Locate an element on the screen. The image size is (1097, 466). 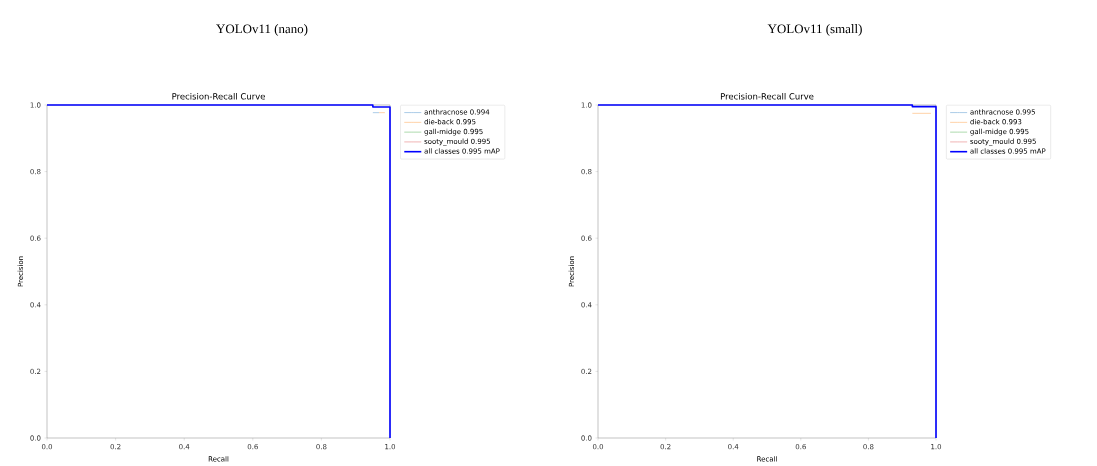
chart-title: YOLOv11 (nano) is located at coordinates (262, 30).